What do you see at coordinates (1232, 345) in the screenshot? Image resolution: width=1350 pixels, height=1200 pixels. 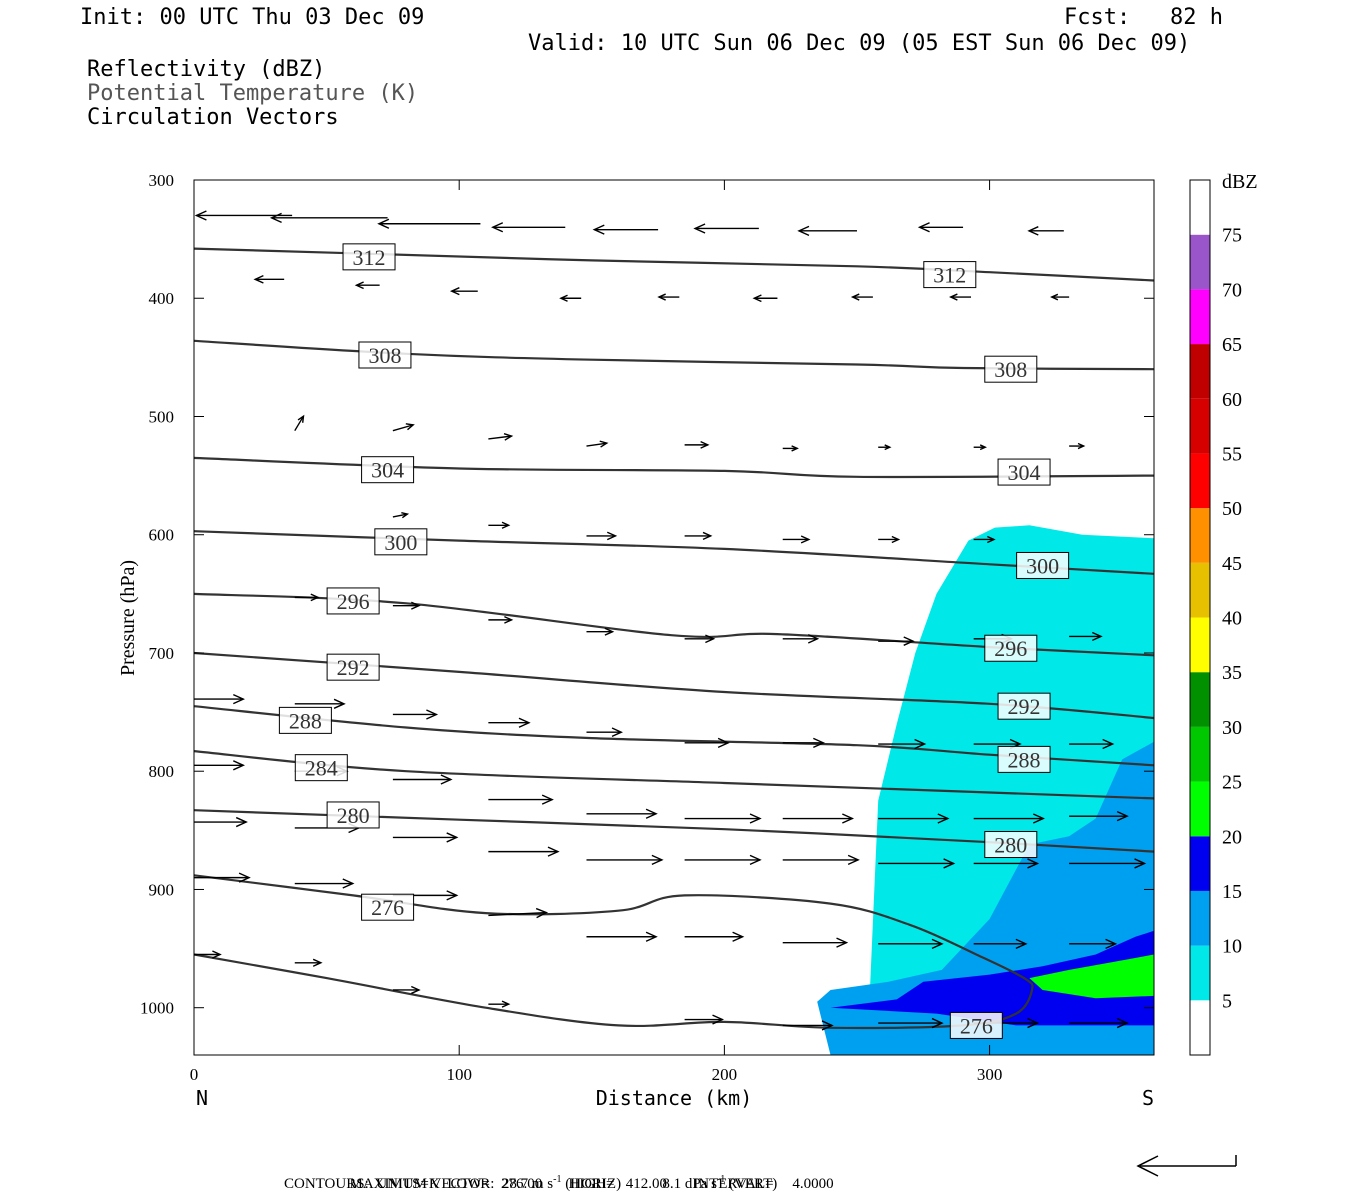 I see `colorbar-tick-label: 65` at bounding box center [1232, 345].